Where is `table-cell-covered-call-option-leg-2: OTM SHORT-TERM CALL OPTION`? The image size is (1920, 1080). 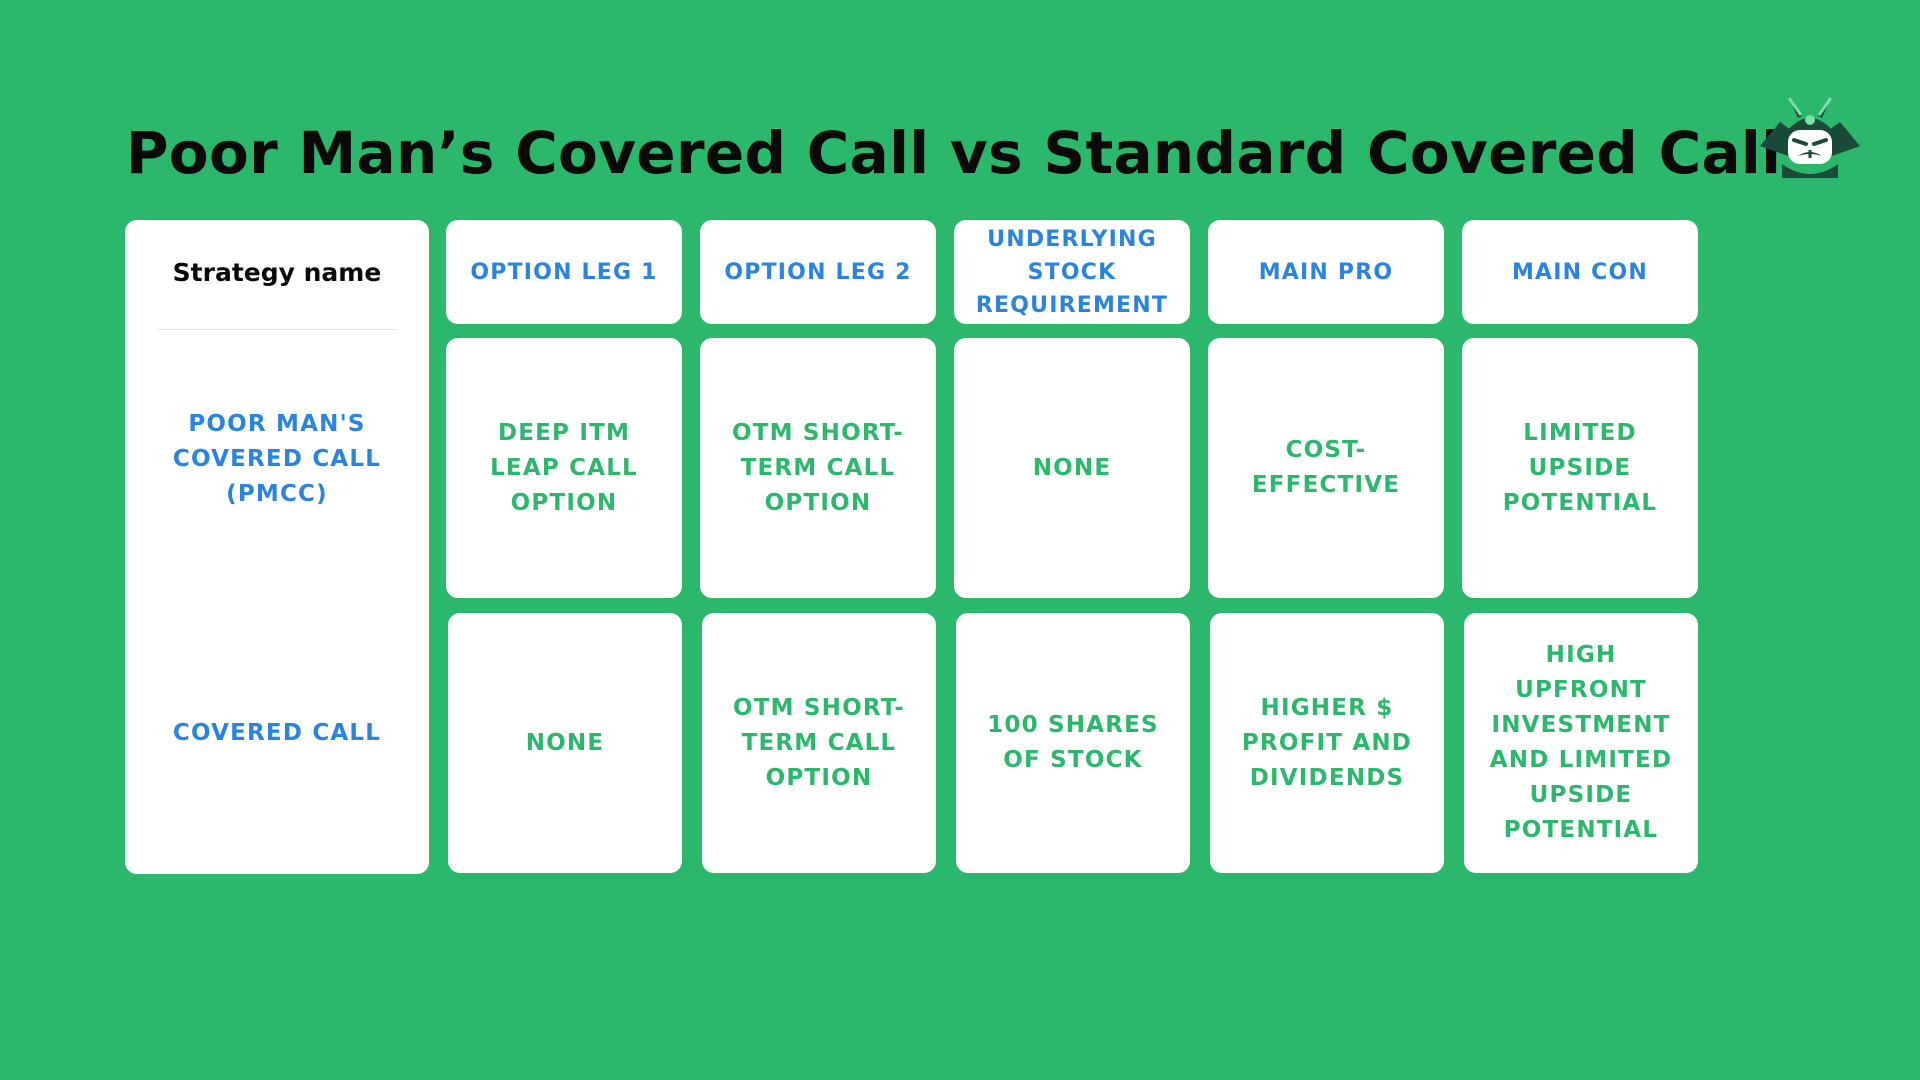
table-cell-covered-call-option-leg-2: OTM SHORT-TERM CALL OPTION is located at coordinates (819, 743).